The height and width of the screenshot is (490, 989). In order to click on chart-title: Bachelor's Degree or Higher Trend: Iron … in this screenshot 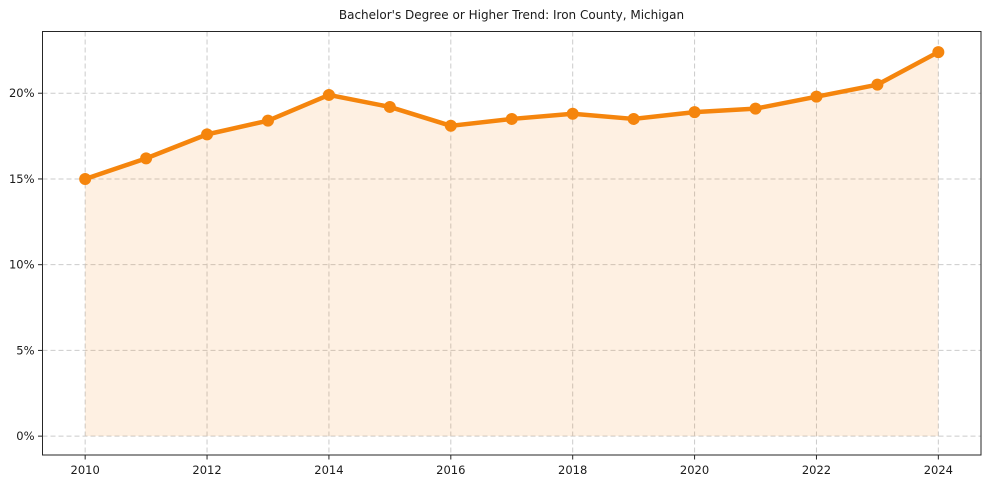, I will do `click(511, 15)`.